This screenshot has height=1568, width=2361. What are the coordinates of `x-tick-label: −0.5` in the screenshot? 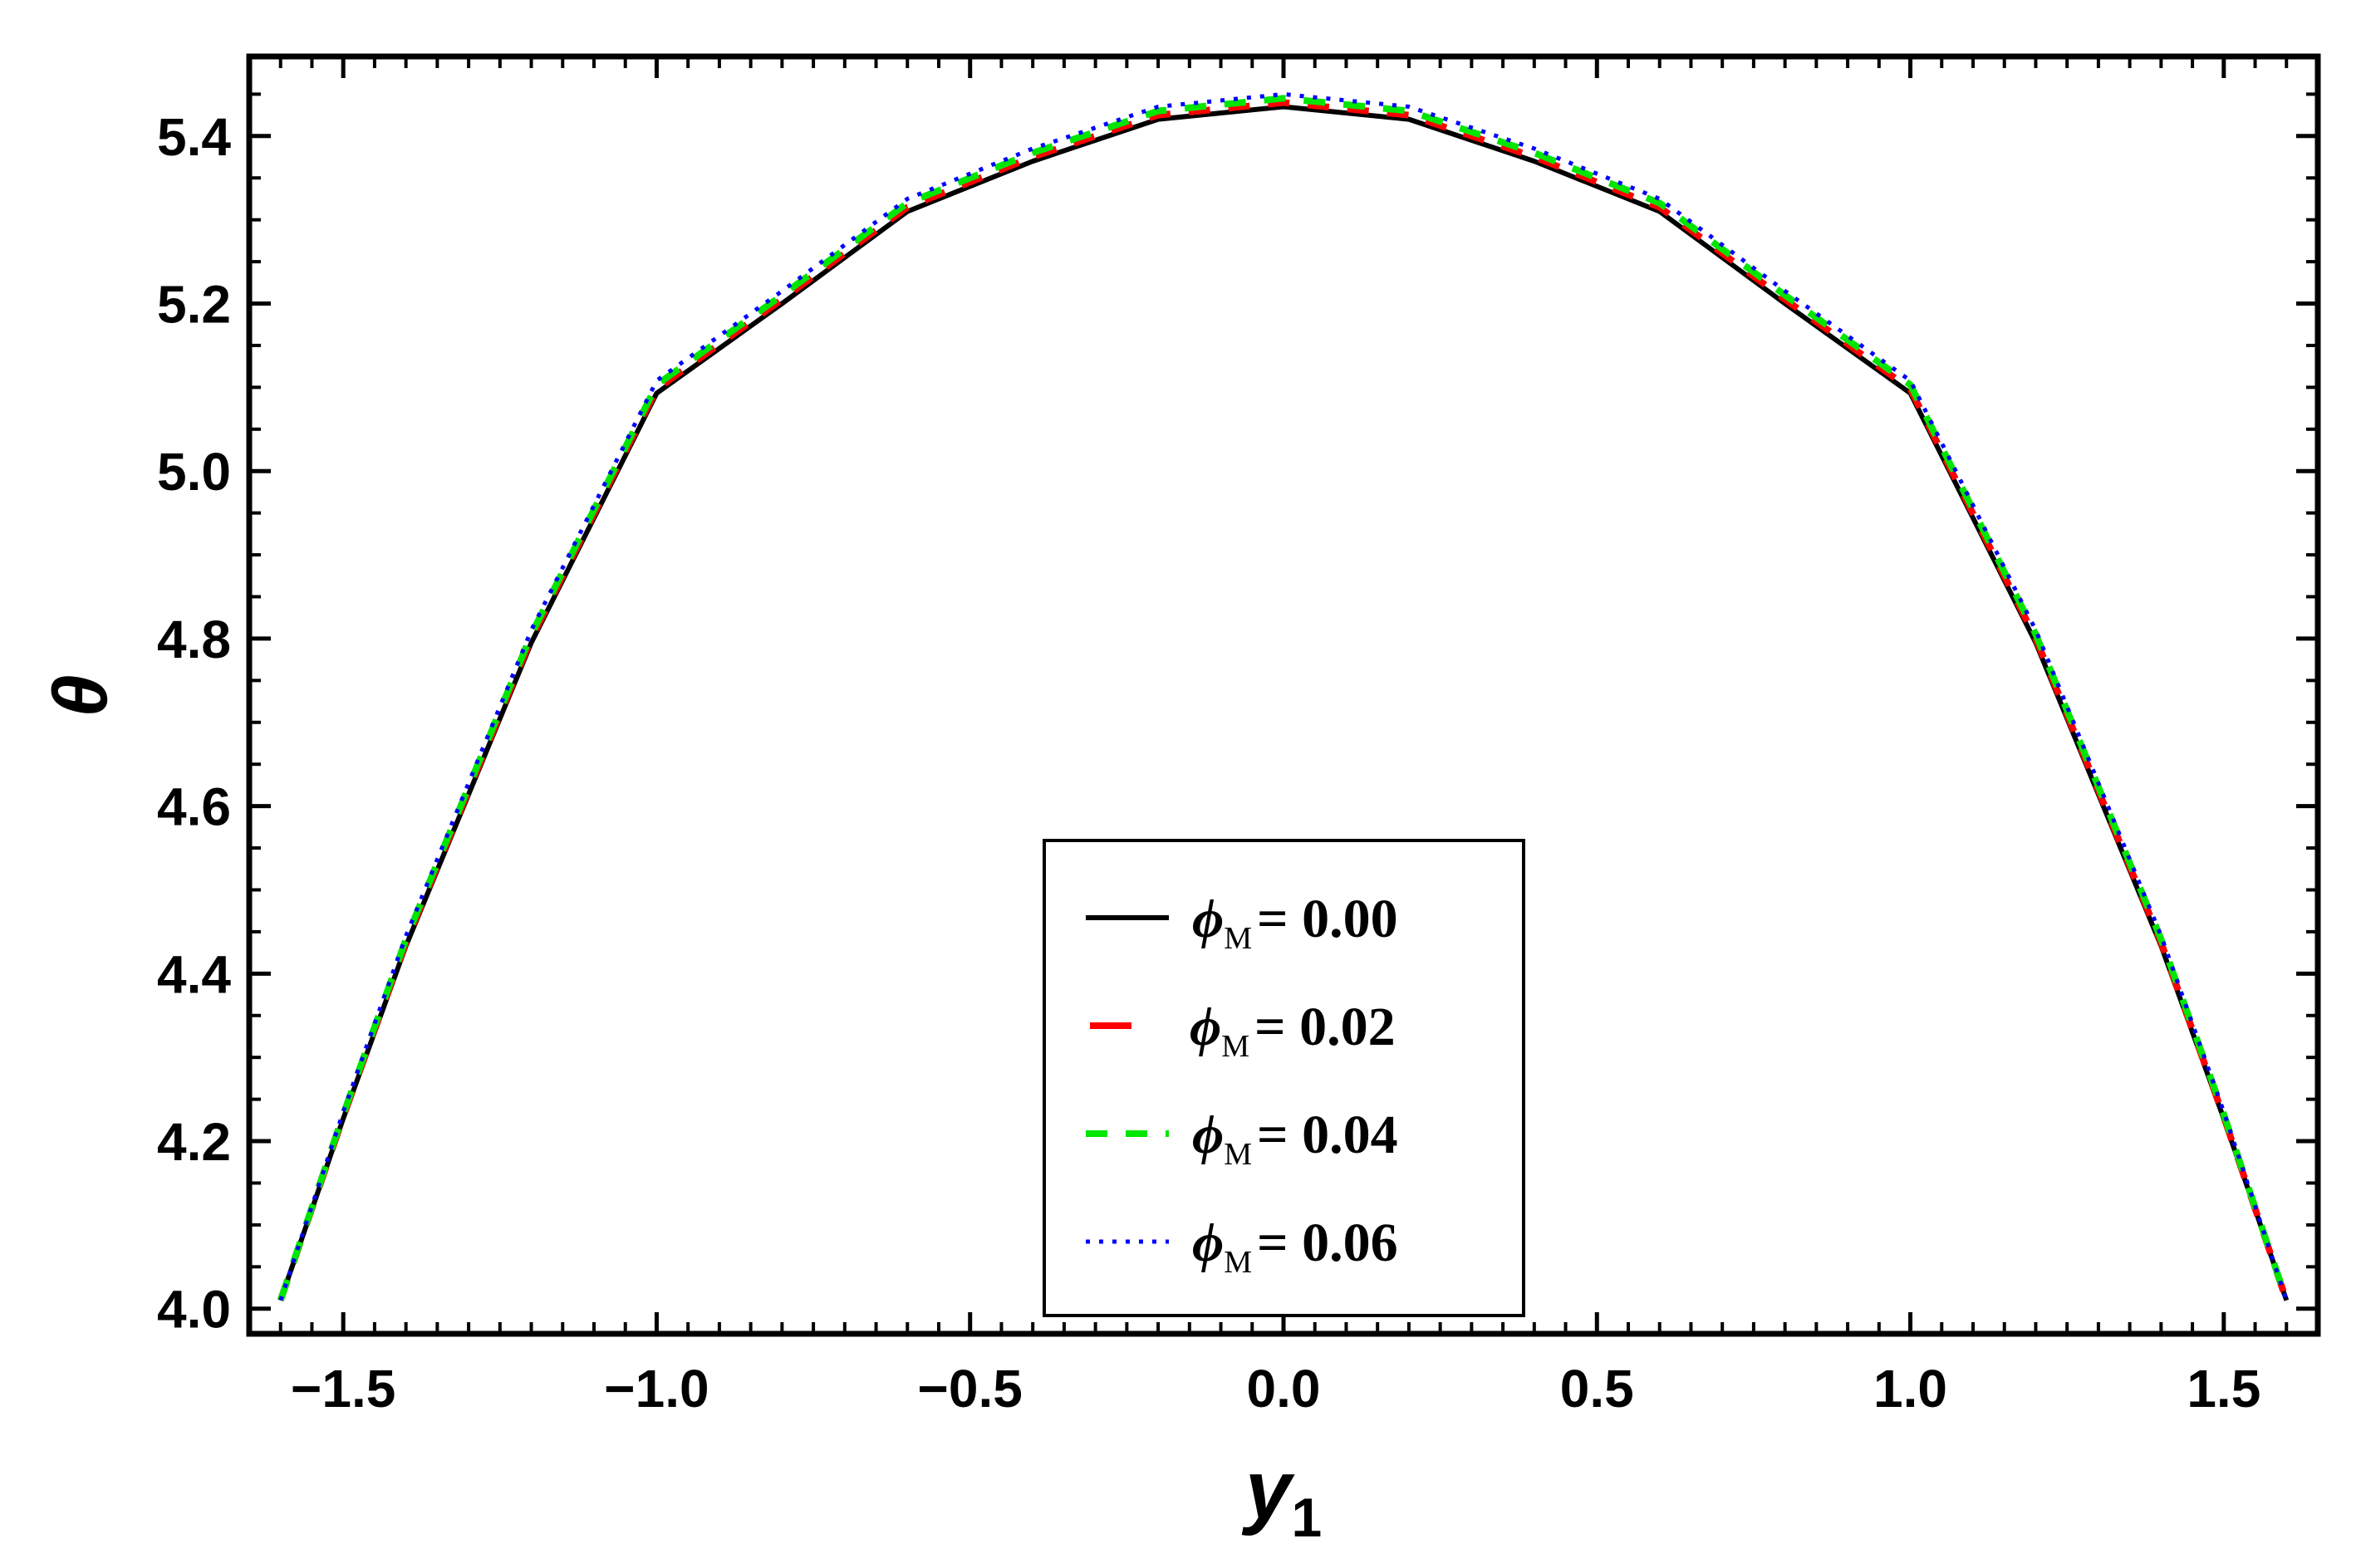 It's located at (970, 1389).